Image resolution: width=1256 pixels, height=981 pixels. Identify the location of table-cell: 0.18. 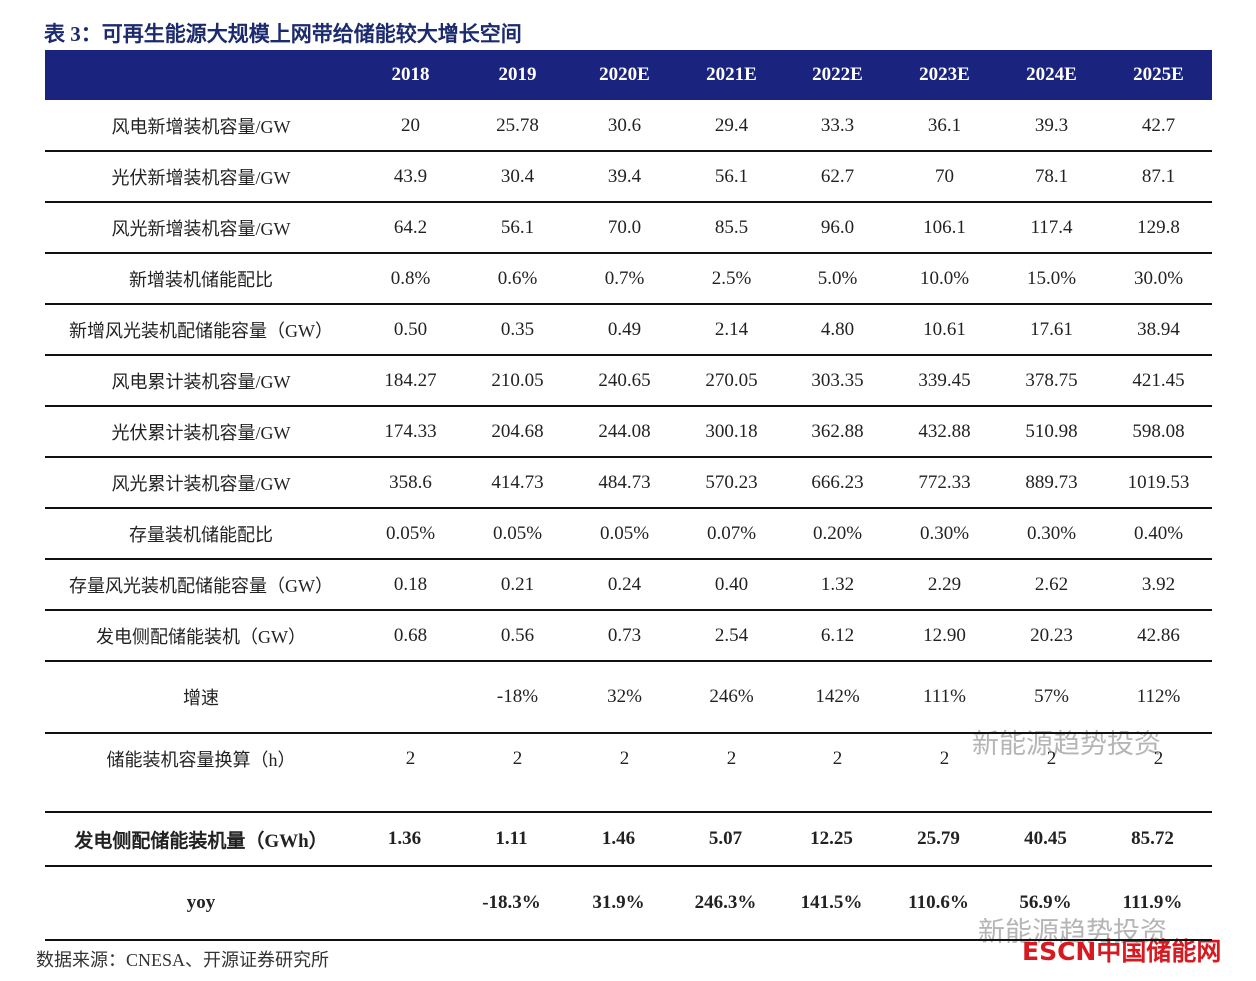
(410, 584).